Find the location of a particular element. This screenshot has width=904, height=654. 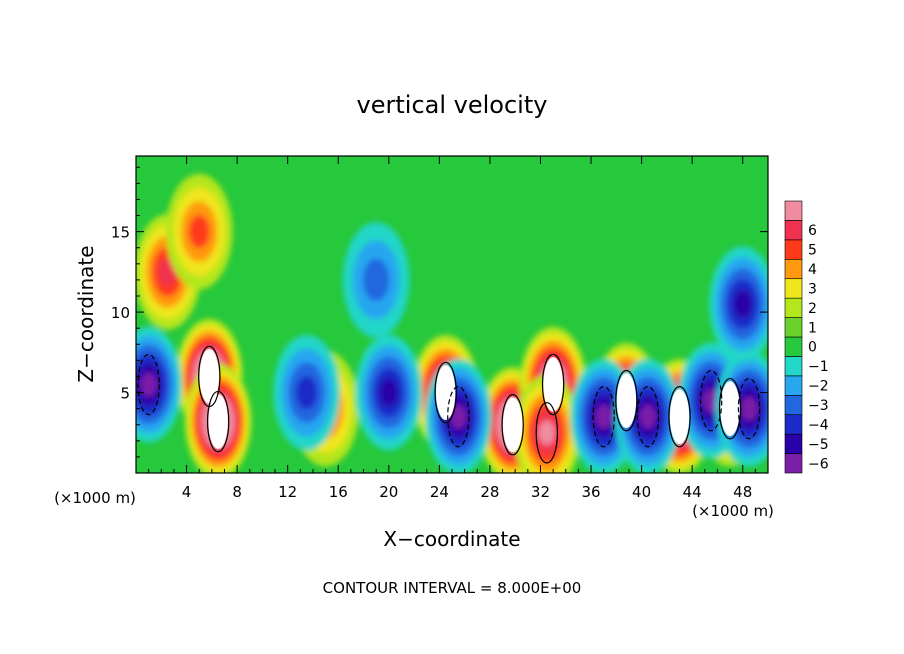

colorbar-label: 3 is located at coordinates (812, 289).